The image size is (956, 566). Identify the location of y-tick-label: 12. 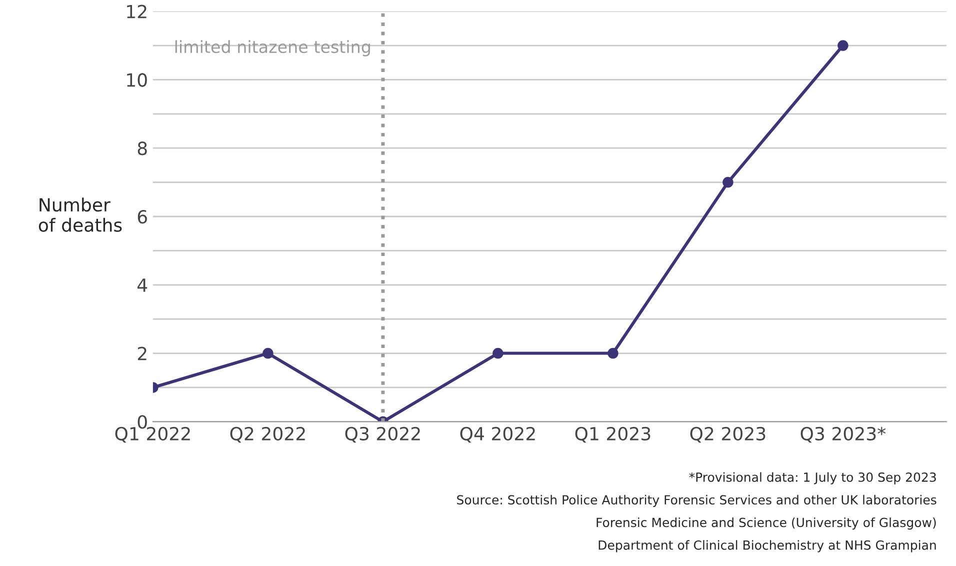
(136, 11).